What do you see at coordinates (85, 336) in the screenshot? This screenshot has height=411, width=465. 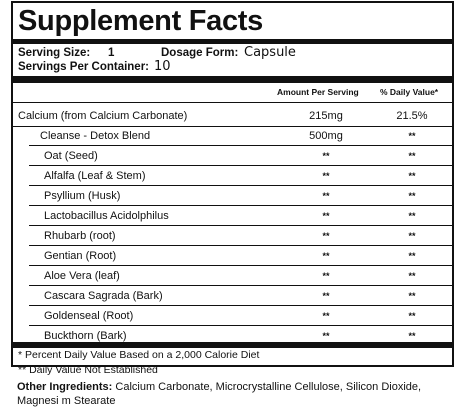 I see `ingredient-name: Buckthorn (Bark)` at bounding box center [85, 336].